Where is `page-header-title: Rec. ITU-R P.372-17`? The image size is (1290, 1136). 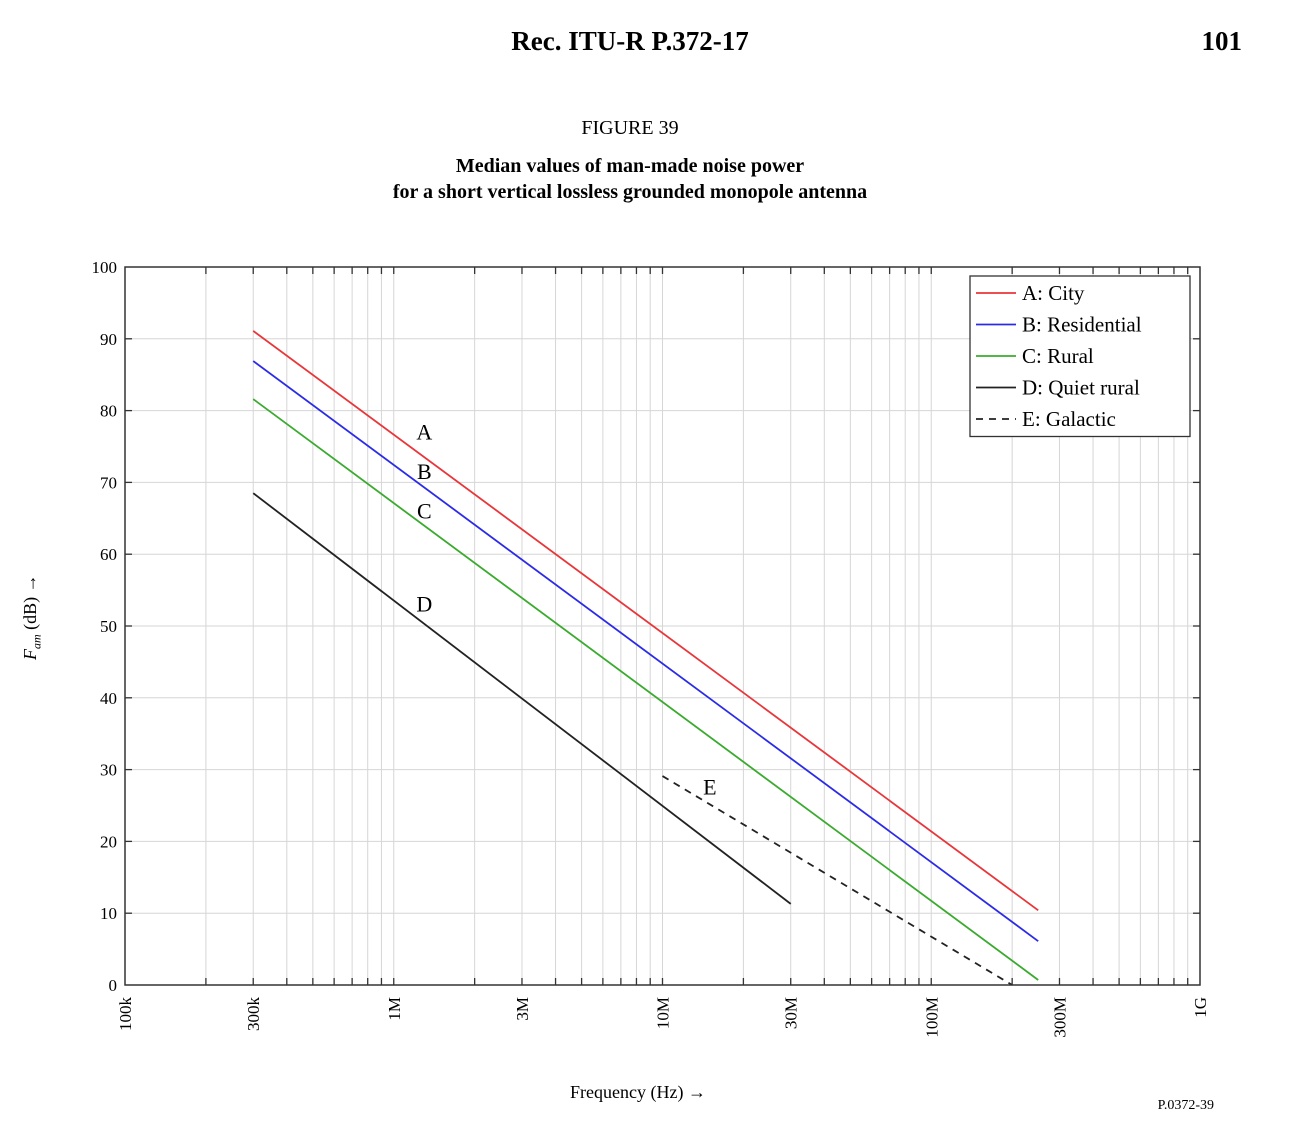
page-header-title: Rec. ITU-R P.372-17 is located at coordinates (630, 41).